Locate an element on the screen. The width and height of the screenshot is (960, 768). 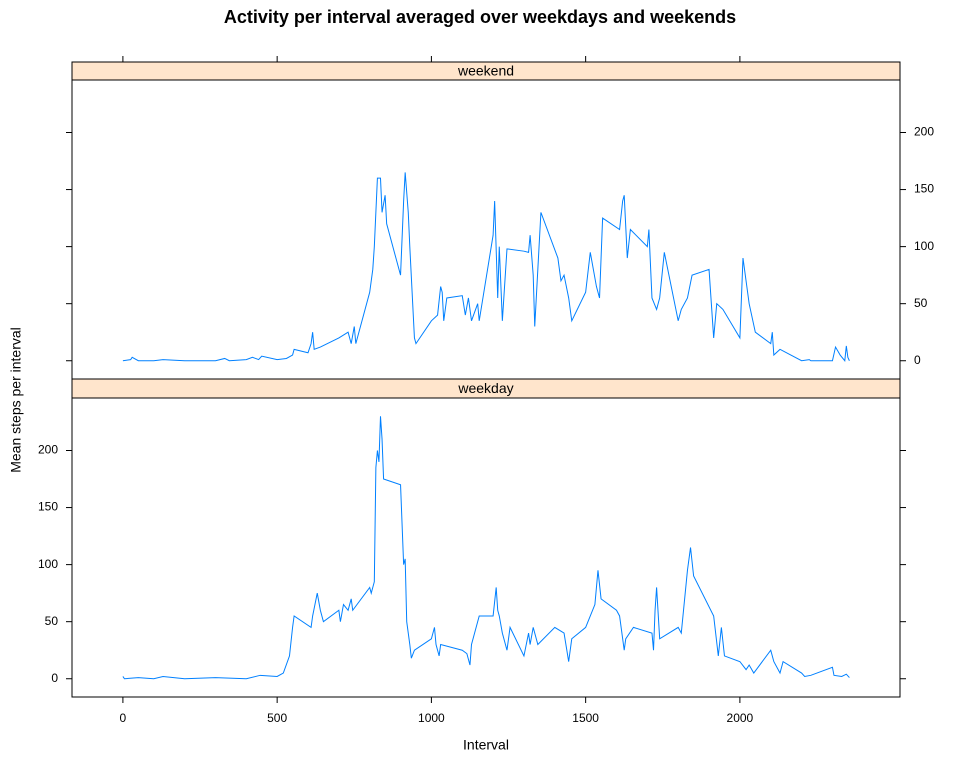
strip-label: weekday is located at coordinates (485, 388).